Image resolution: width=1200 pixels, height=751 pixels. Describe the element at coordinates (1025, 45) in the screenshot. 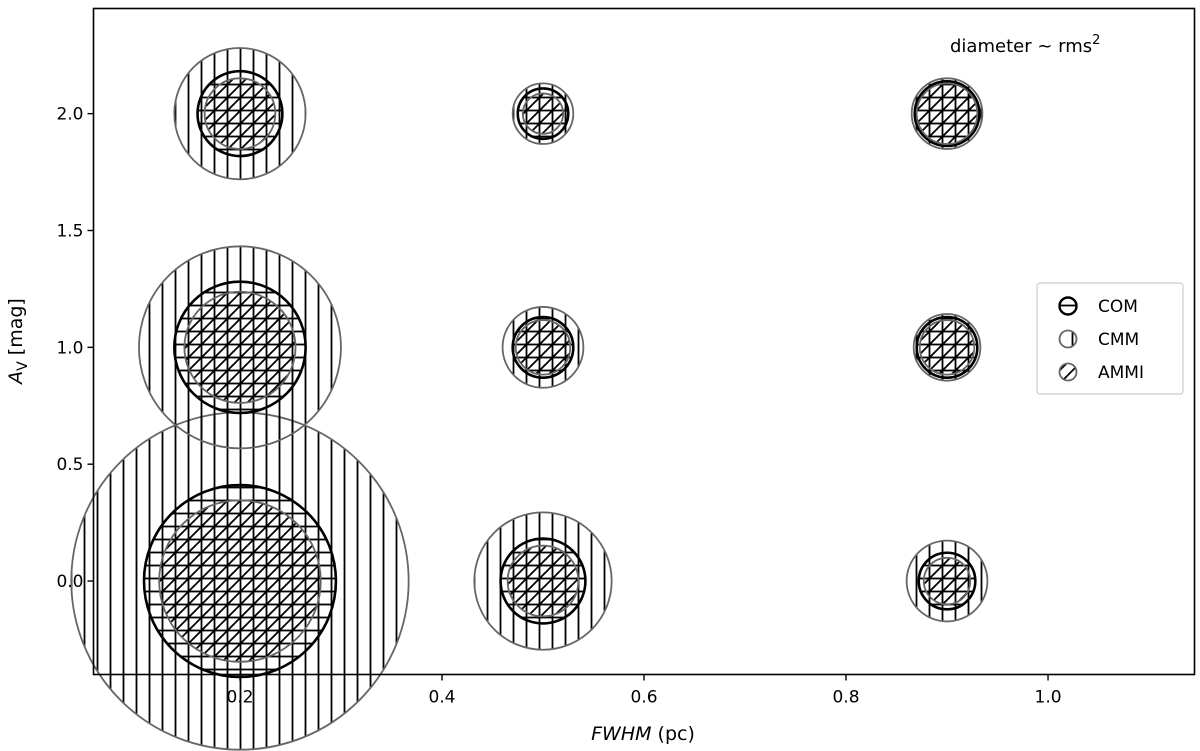

I see `size-annotation: diameter ~ rms2` at that location.